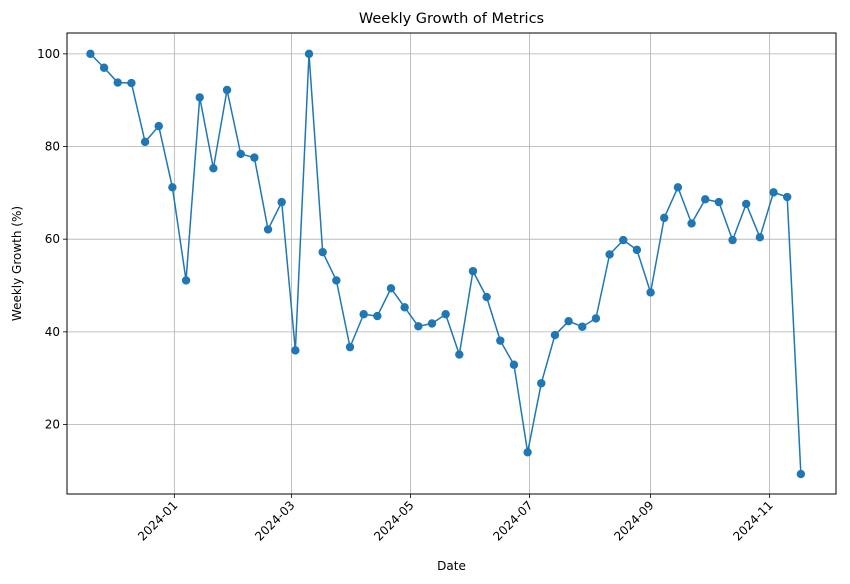 This screenshot has height=584, width=850. Describe the element at coordinates (52, 239) in the screenshot. I see `y-tick-label: 60` at that location.